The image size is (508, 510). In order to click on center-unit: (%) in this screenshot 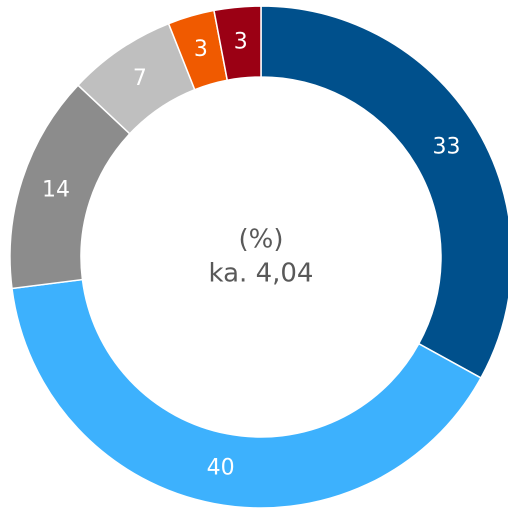, I will do `click(261, 240)`.